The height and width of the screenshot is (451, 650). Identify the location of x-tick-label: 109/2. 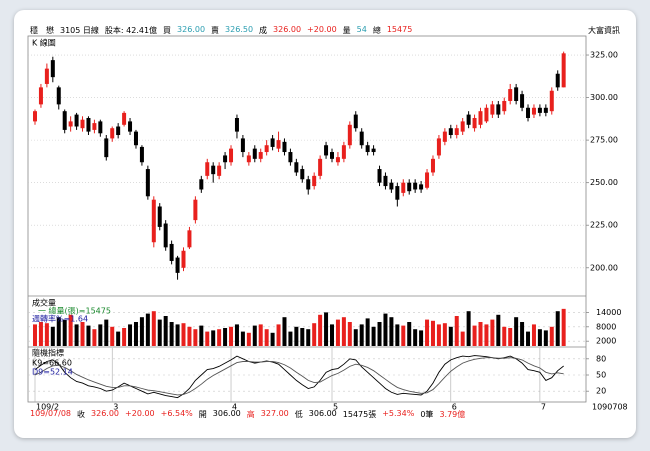
(47, 407).